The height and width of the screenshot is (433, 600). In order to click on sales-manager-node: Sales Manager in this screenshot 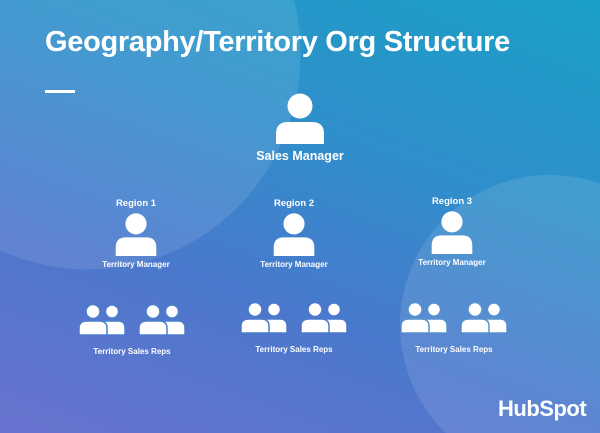, I will do `click(300, 127)`.